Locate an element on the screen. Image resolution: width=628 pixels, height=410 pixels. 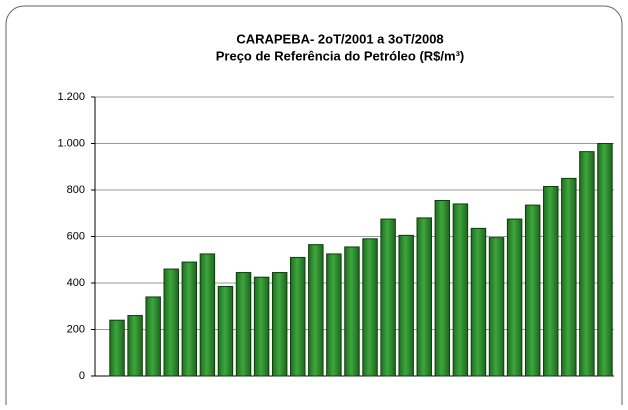
y-tick-label: 800 is located at coordinates (76, 190).